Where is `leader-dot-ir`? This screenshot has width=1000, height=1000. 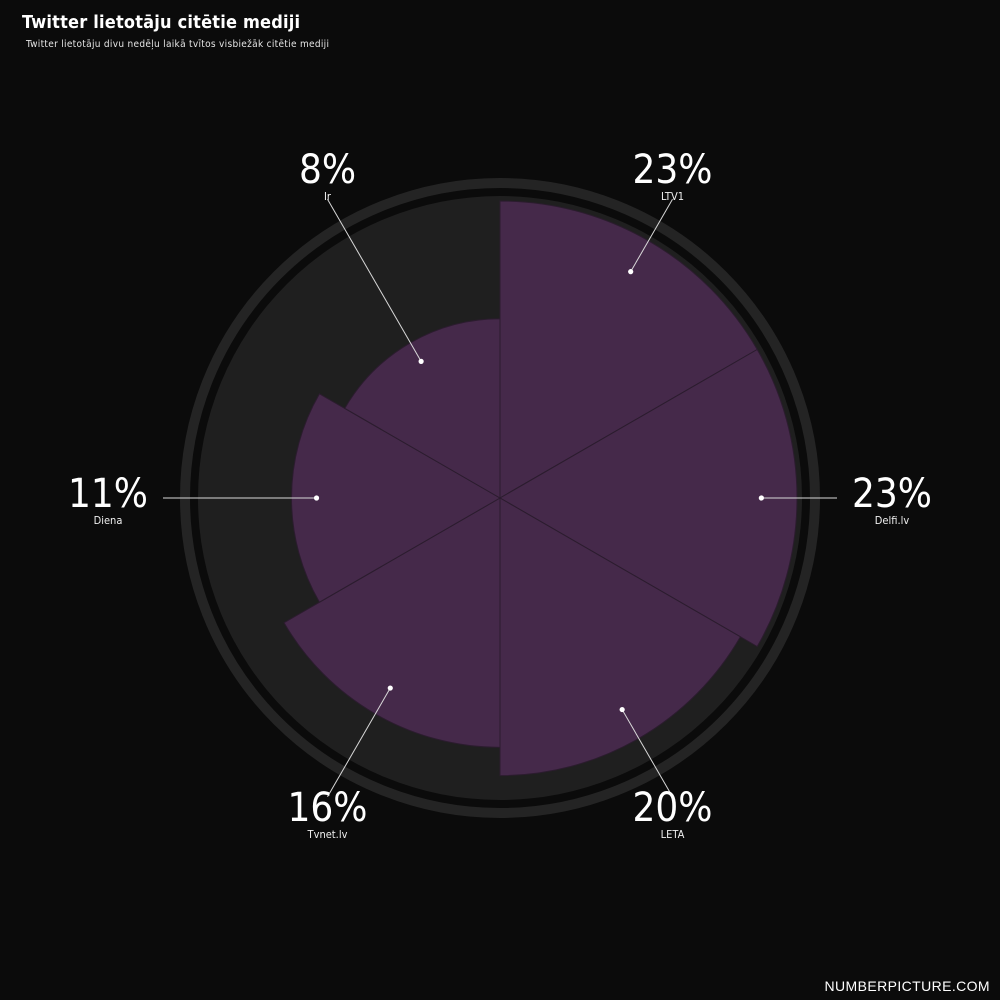 leader-dot-ir is located at coordinates (421, 361).